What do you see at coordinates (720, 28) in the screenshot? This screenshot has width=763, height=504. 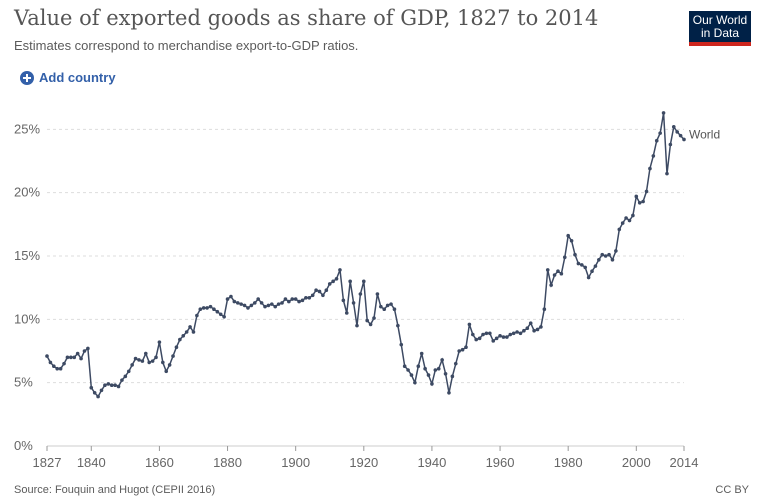 I see `our-world-in-data-logo: Our World in Data` at bounding box center [720, 28].